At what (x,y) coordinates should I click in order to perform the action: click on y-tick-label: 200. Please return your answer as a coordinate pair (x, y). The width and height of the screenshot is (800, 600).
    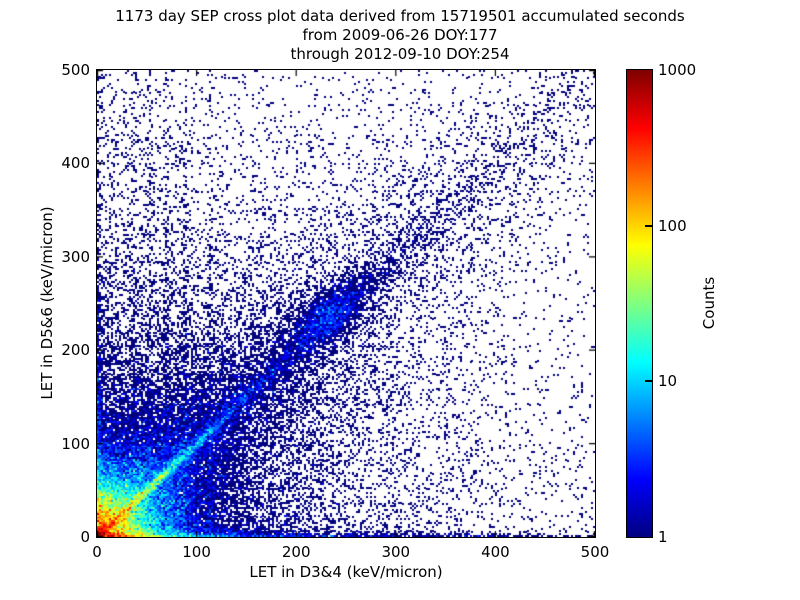
    Looking at the image, I should click on (75, 350).